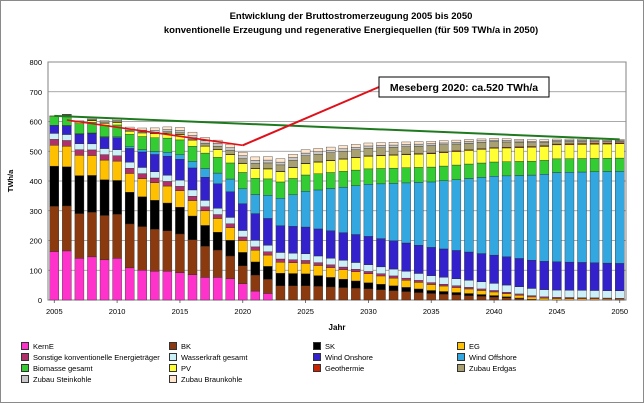 The width and height of the screenshot is (644, 403). What do you see at coordinates (486, 368) in the screenshot?
I see `legend-item: Zubau Erdgas` at bounding box center [486, 368].